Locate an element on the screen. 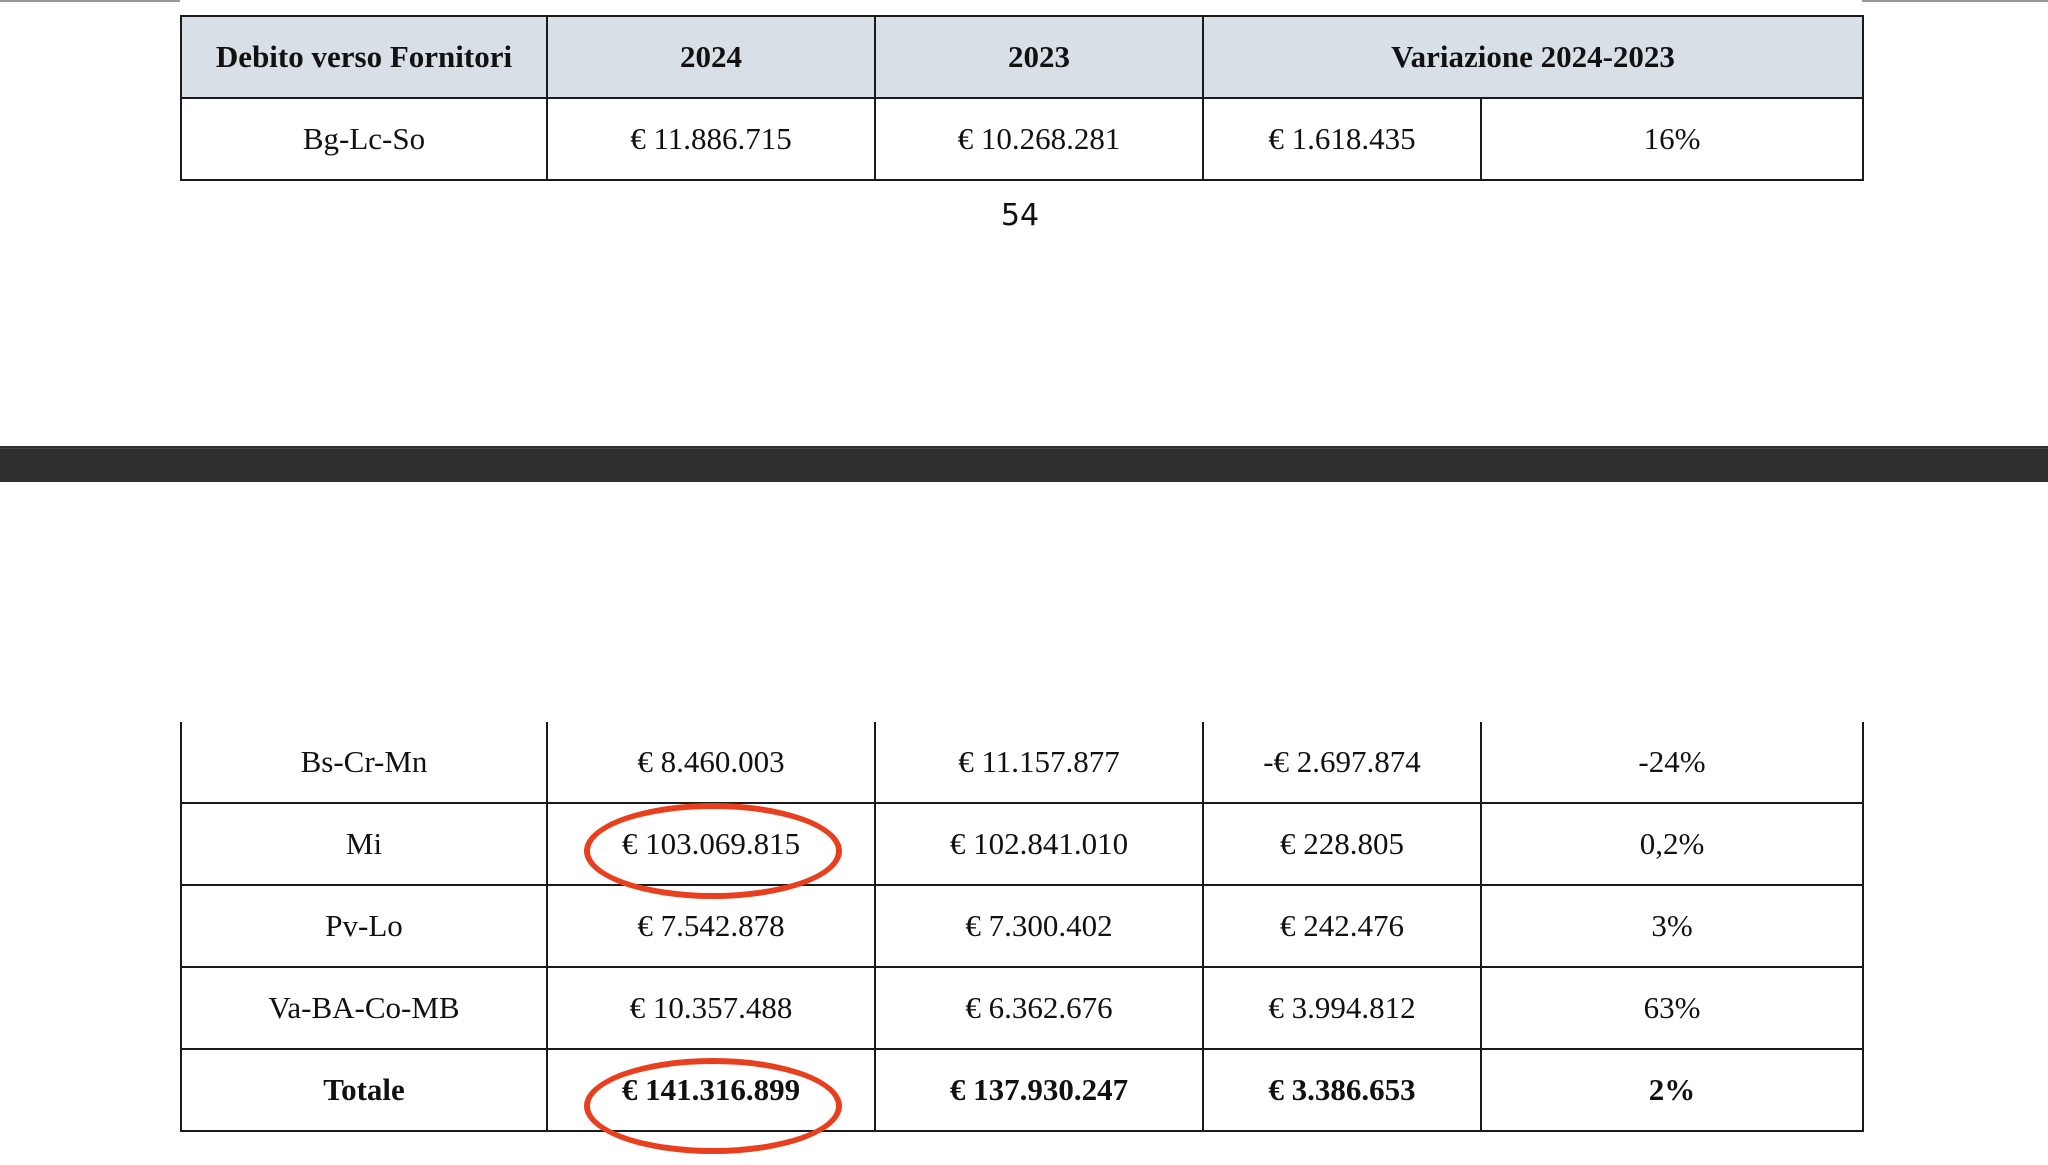 The height and width of the screenshot is (1165, 2048). cell-total-variation-pct: 2% is located at coordinates (1672, 1090).